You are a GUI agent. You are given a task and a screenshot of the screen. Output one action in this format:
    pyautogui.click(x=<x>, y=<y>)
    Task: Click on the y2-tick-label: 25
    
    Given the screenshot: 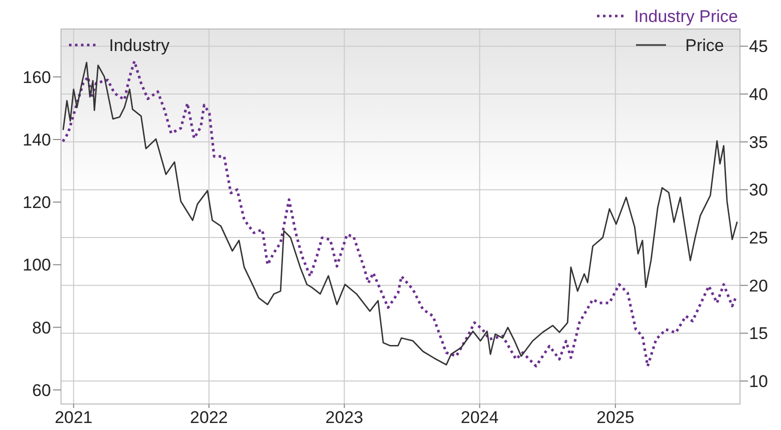 What is the action you would take?
    pyautogui.click(x=758, y=238)
    